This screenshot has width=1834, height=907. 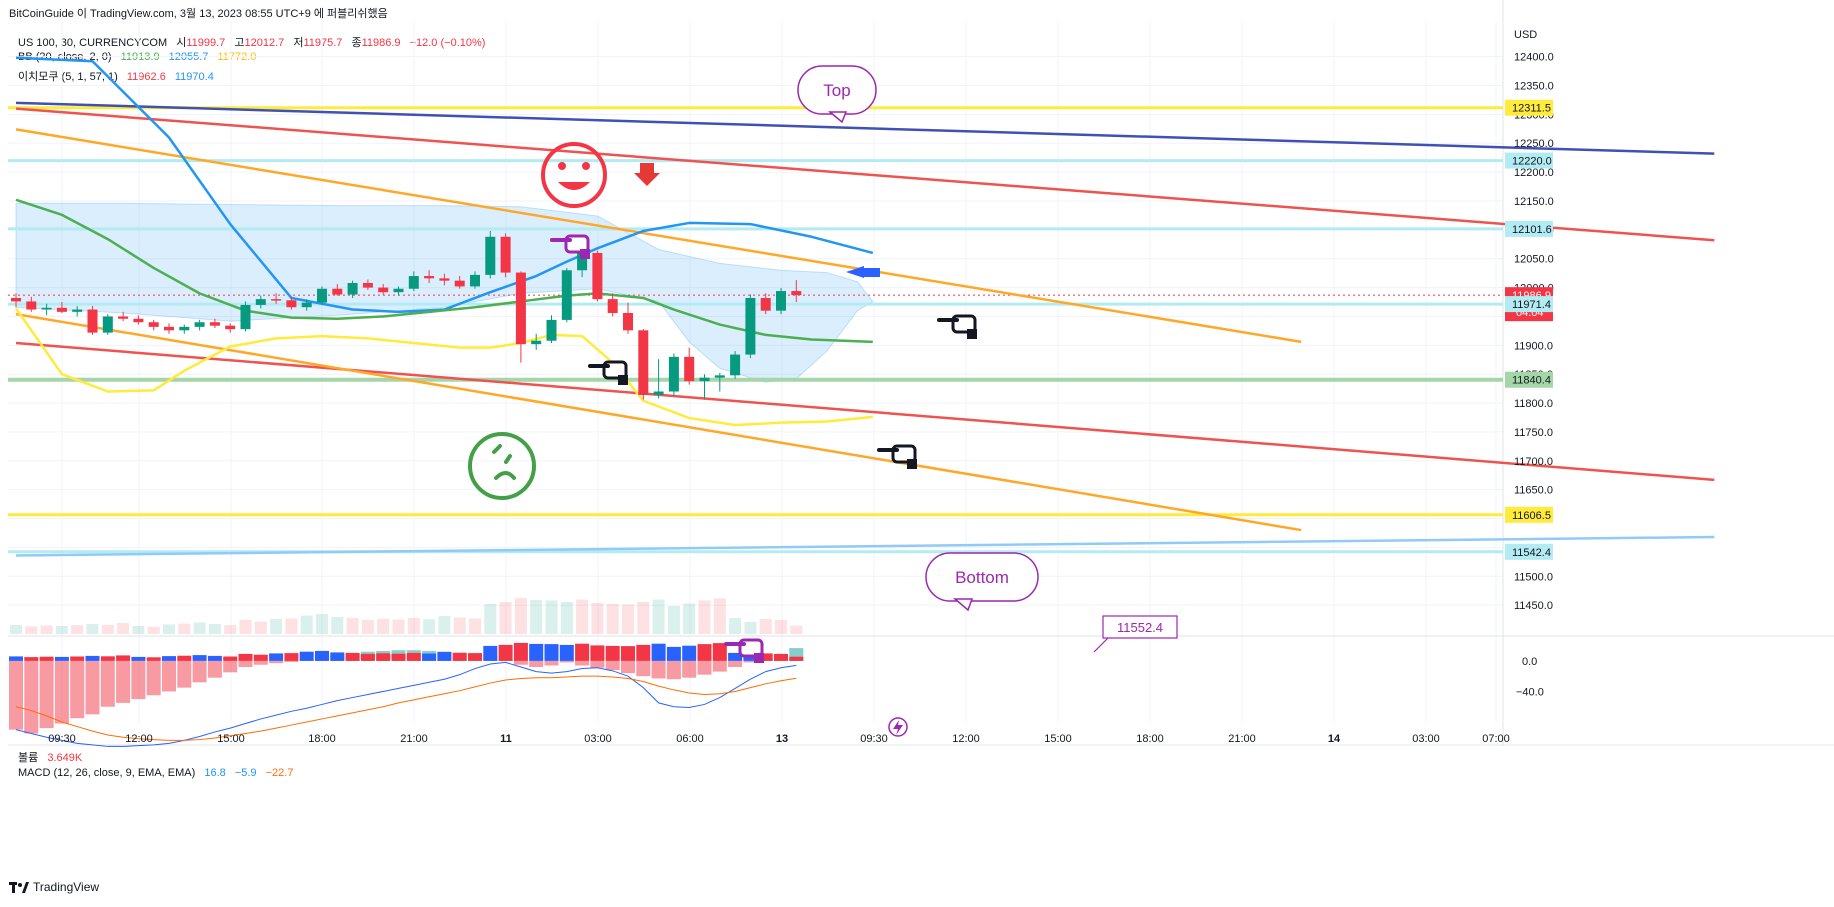 What do you see at coordinates (1534, 173) in the screenshot?
I see `axis-tick-label: 12200.0` at bounding box center [1534, 173].